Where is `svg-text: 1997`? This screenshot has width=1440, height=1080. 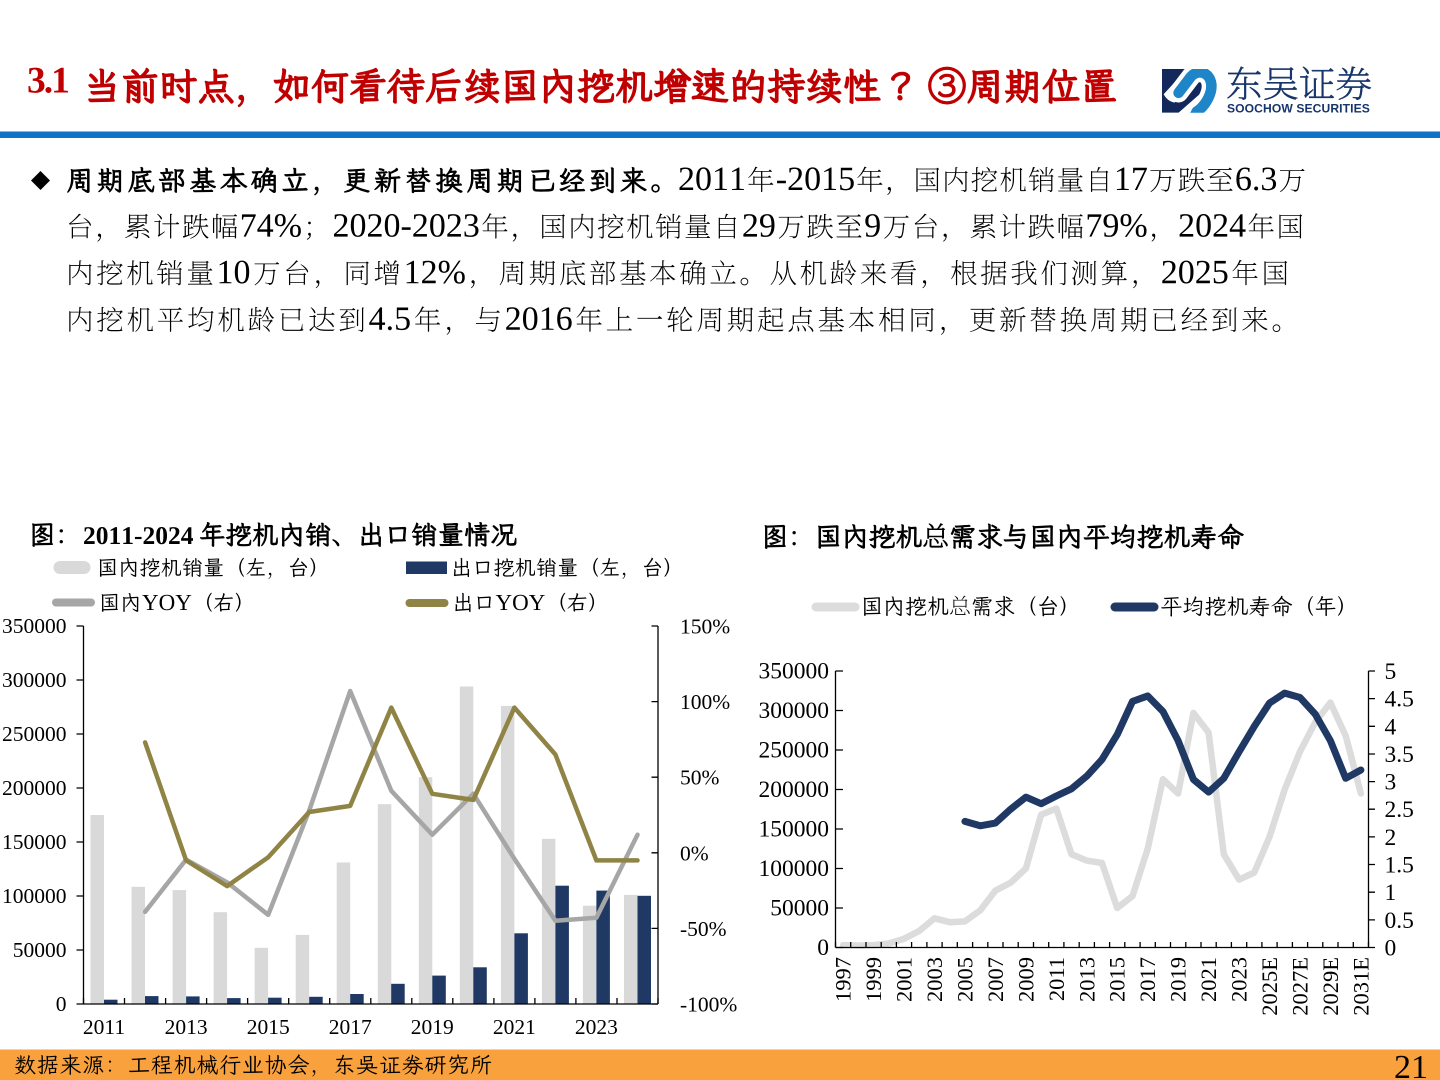 svg-text: 1997 is located at coordinates (843, 979).